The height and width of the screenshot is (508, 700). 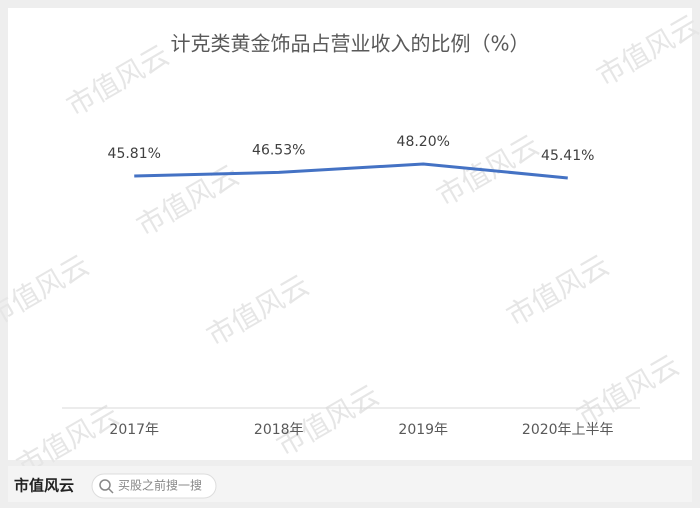 I want to click on data-label: 45.81%, so click(x=134, y=154).